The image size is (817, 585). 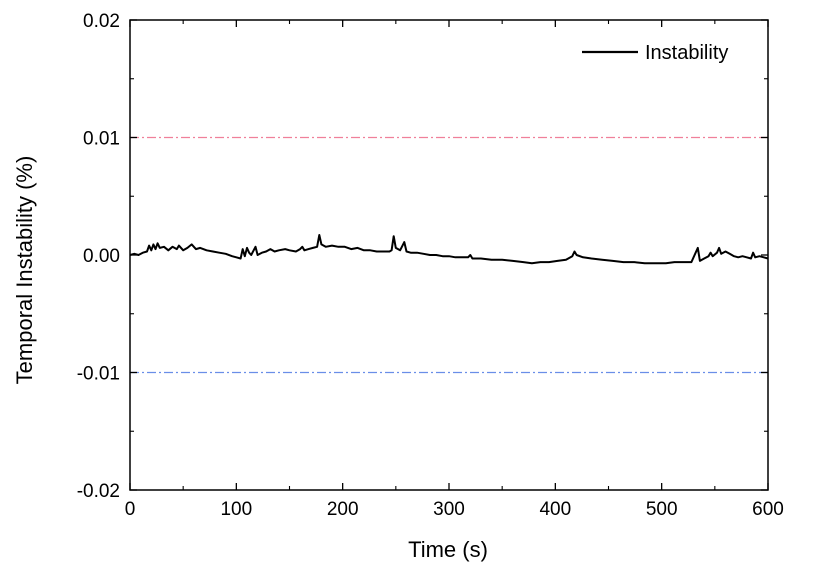 I want to click on y-tick-label: 0.00, so click(x=101, y=256).